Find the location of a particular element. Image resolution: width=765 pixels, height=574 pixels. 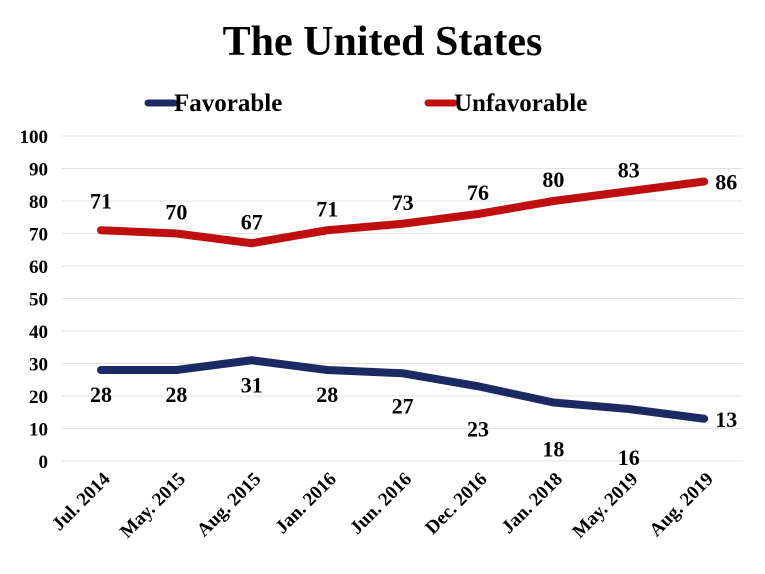

y-tick-label: 10 is located at coordinates (38, 430).